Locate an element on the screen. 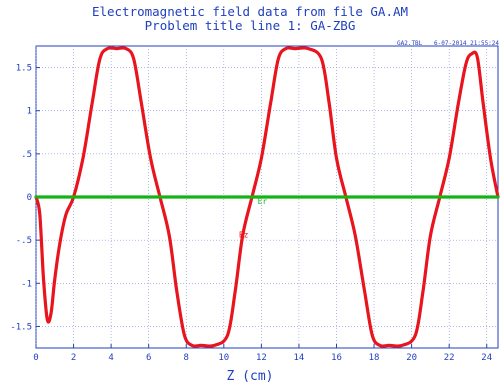  y-tick-label: -1.5 is located at coordinates (21, 327).